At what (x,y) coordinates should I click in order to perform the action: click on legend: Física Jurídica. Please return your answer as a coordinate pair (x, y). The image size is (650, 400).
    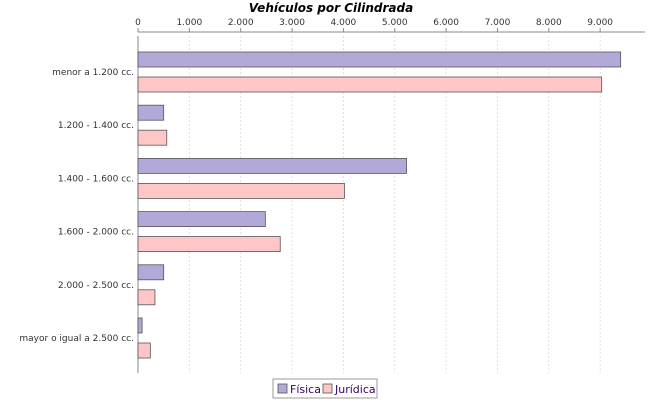
    Looking at the image, I should click on (325, 388).